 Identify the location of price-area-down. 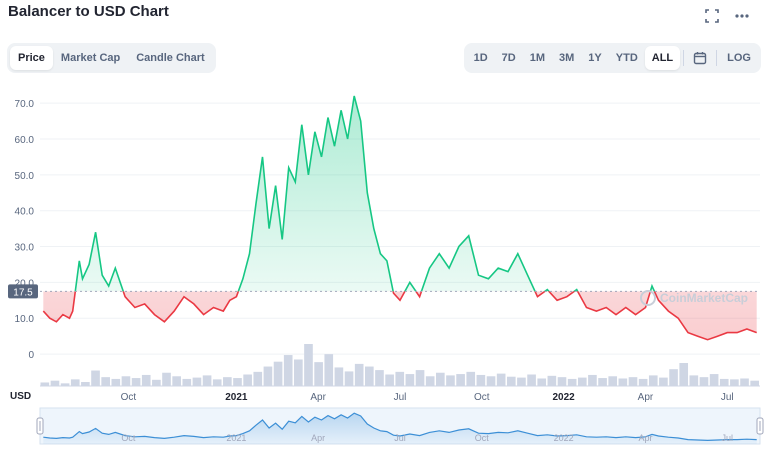
(400, 315).